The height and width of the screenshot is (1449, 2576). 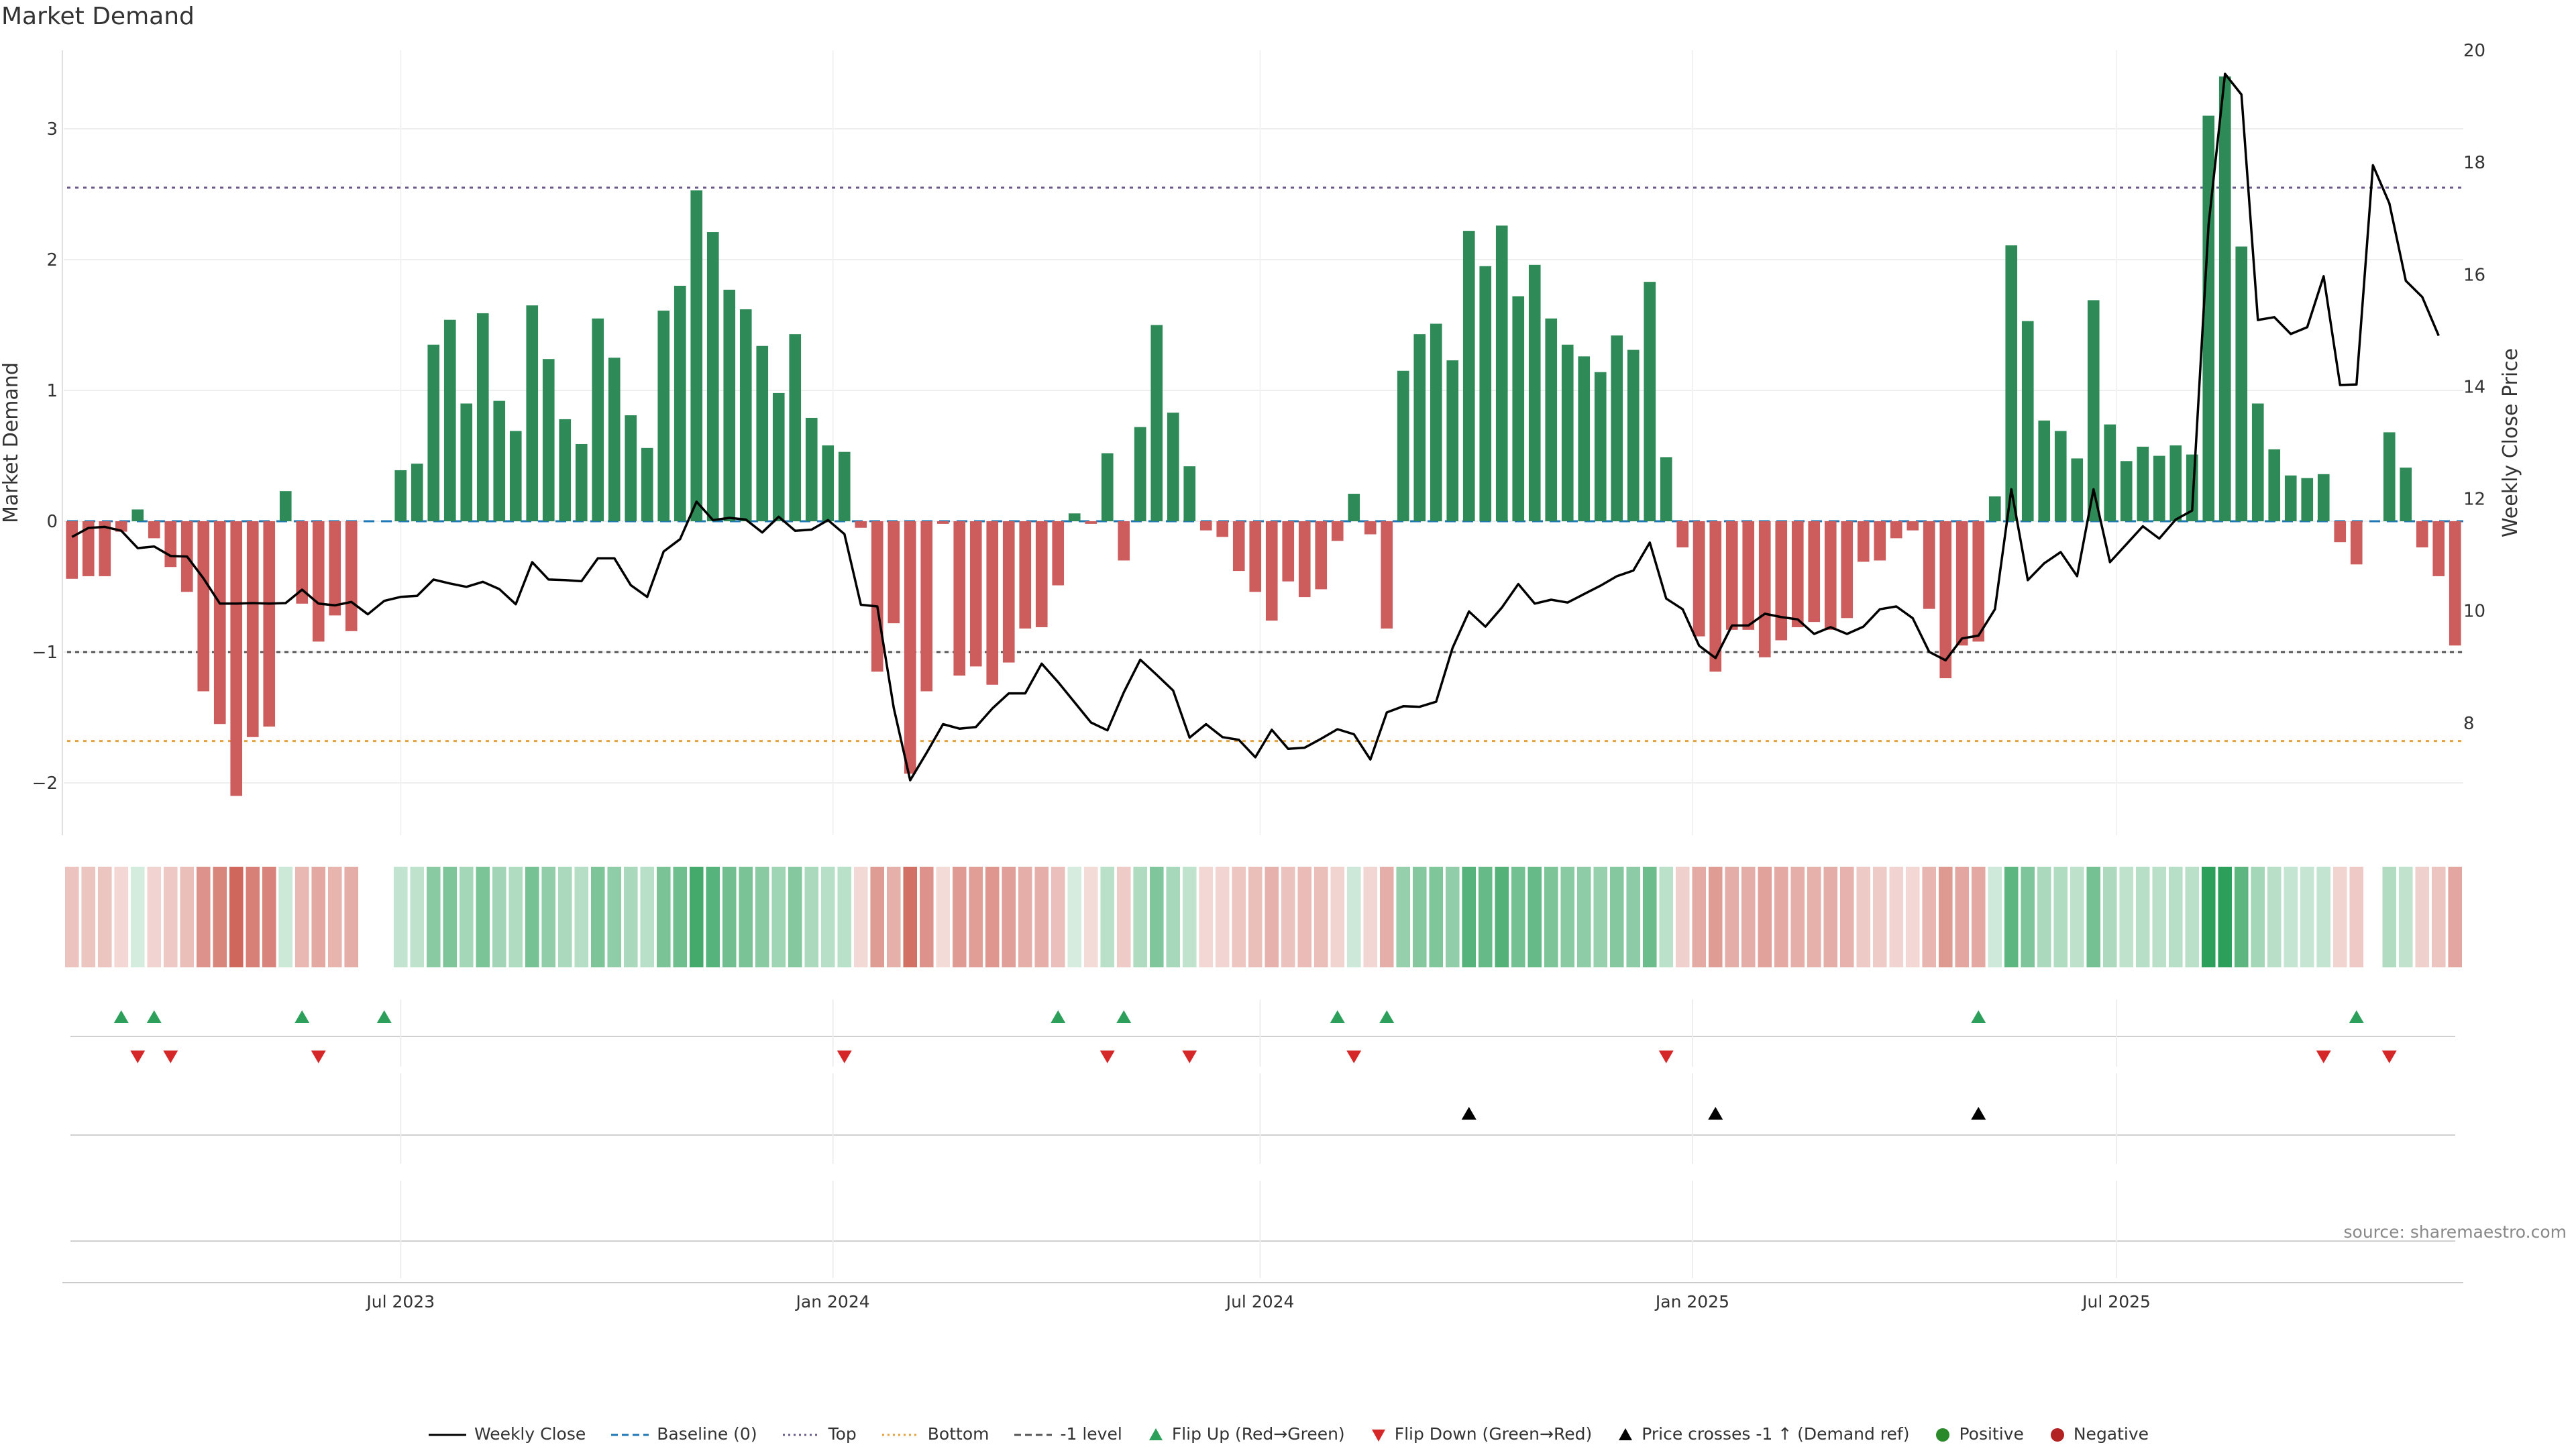 What do you see at coordinates (1258, 1434) in the screenshot?
I see `legend-label: Flip Up (Red→Green)` at bounding box center [1258, 1434].